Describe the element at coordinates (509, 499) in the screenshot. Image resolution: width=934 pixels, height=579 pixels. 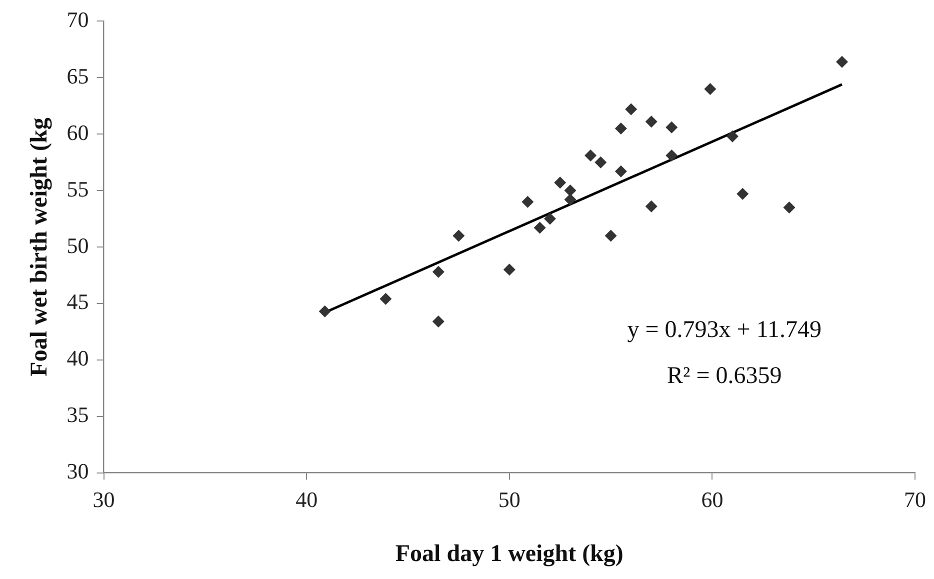
I see `x-tick-label: 50` at that location.